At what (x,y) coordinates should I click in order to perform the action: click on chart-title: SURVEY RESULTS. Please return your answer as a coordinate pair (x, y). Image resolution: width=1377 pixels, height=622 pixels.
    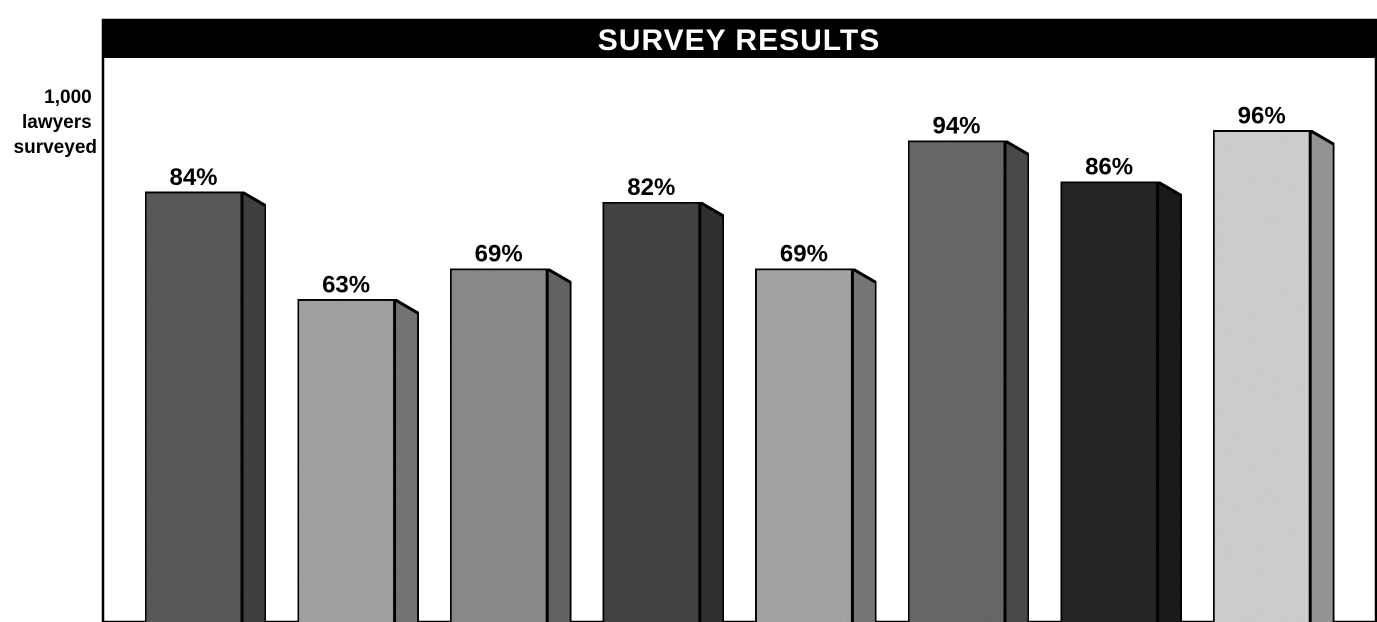
    Looking at the image, I should click on (739, 40).